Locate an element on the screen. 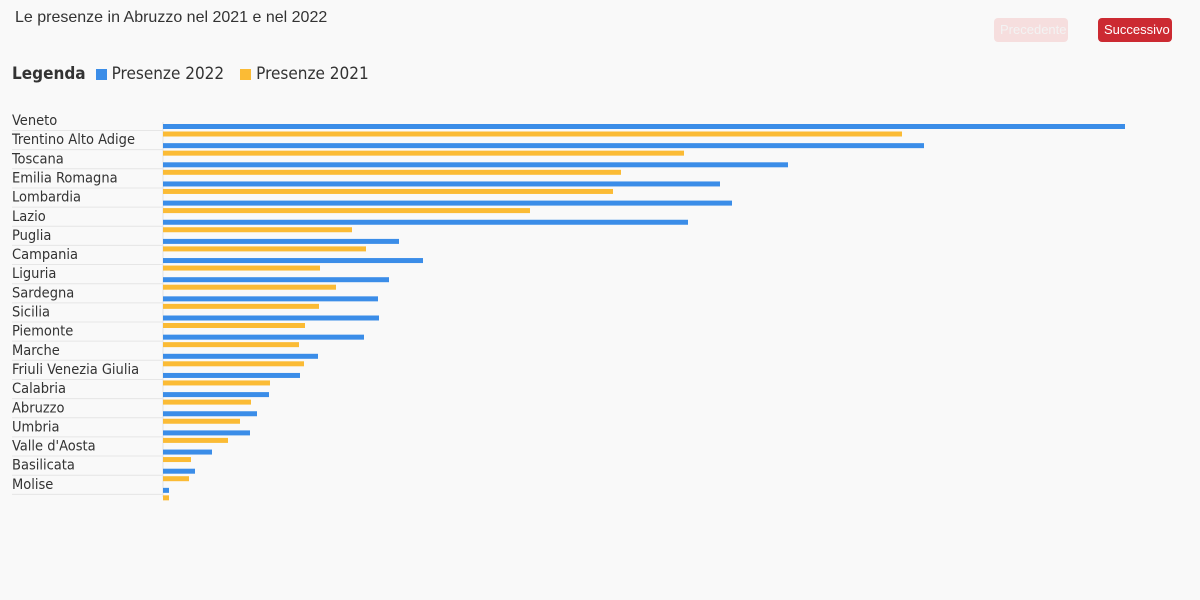 Image resolution: width=1200 pixels, height=600 pixels. category-label: Trentino Alto Adige is located at coordinates (73, 140).